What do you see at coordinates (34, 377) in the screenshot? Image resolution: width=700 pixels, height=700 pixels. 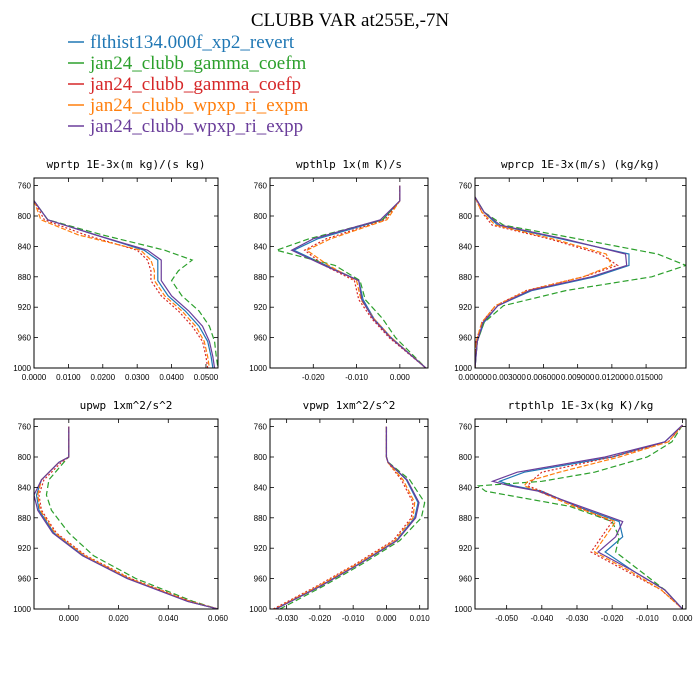 I see `x-tick-label: 0.0000` at bounding box center [34, 377].